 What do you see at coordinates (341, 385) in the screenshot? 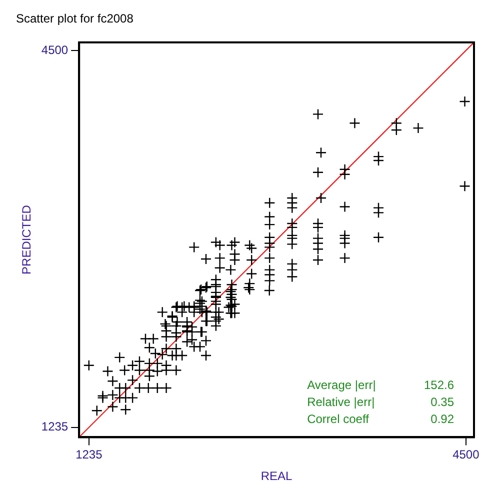
I see `annotation: Average |err|` at bounding box center [341, 385].